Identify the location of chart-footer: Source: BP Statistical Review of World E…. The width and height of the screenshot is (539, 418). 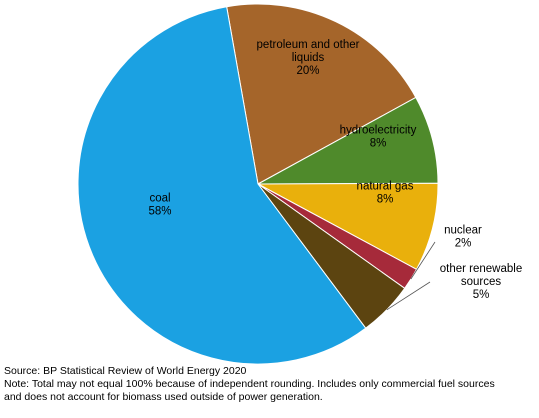
(249, 384).